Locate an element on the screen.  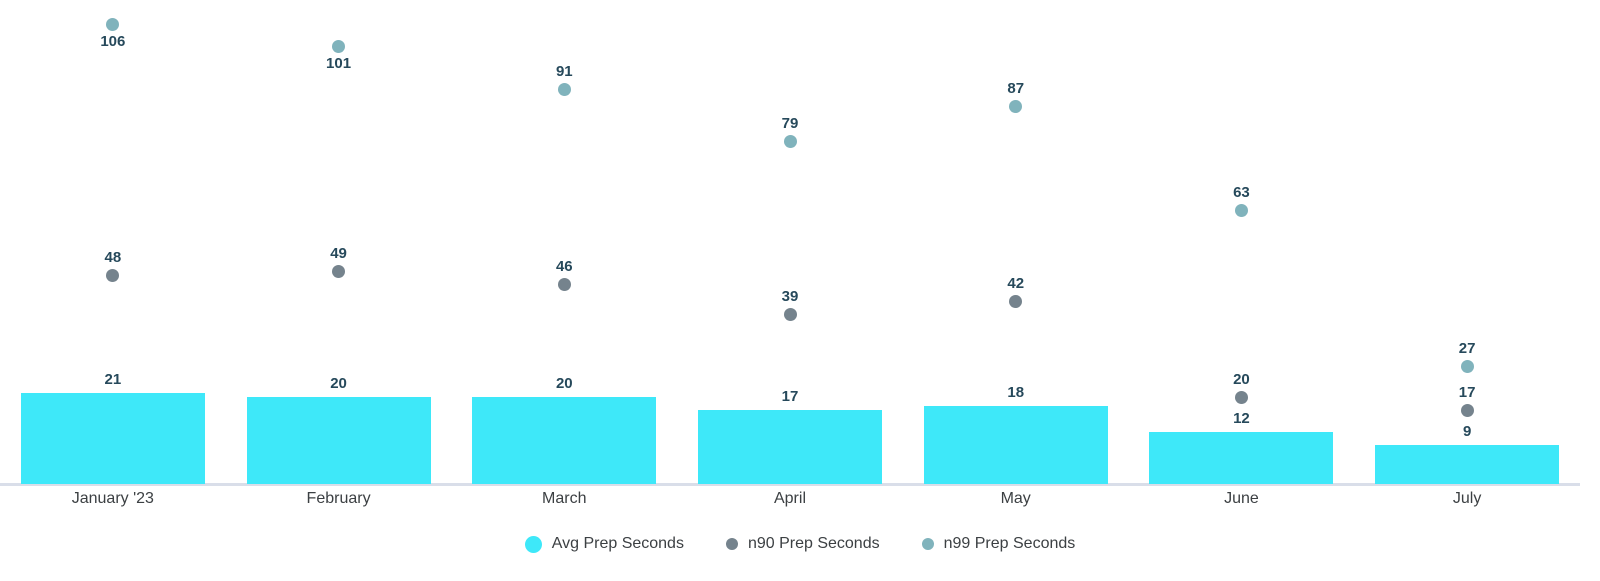
legend-marker-n99-icon is located at coordinates (927, 544).